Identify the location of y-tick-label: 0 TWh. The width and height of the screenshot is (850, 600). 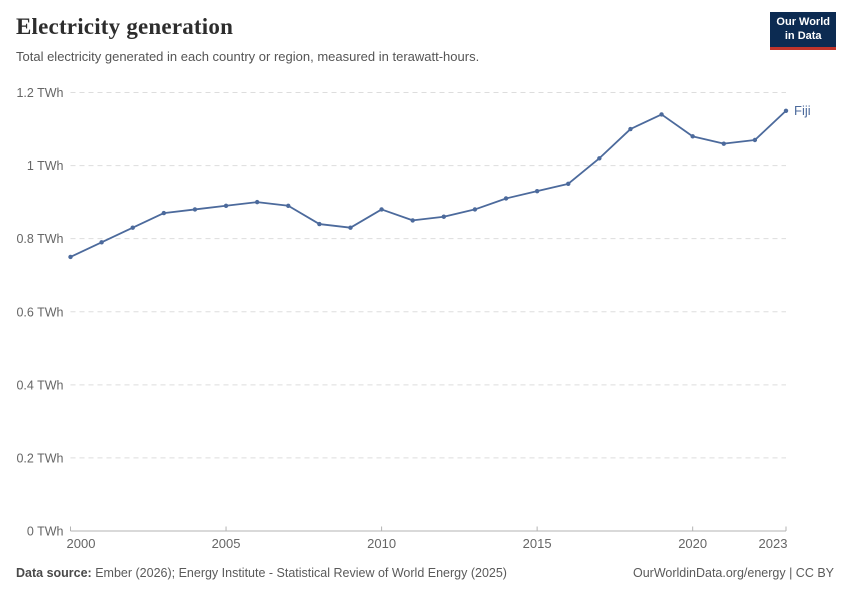
(45, 532).